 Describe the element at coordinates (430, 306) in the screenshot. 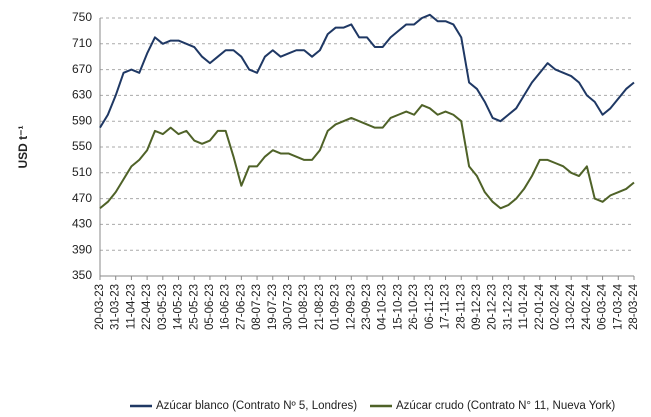

I see `x-tick-label: 06-11-23` at that location.